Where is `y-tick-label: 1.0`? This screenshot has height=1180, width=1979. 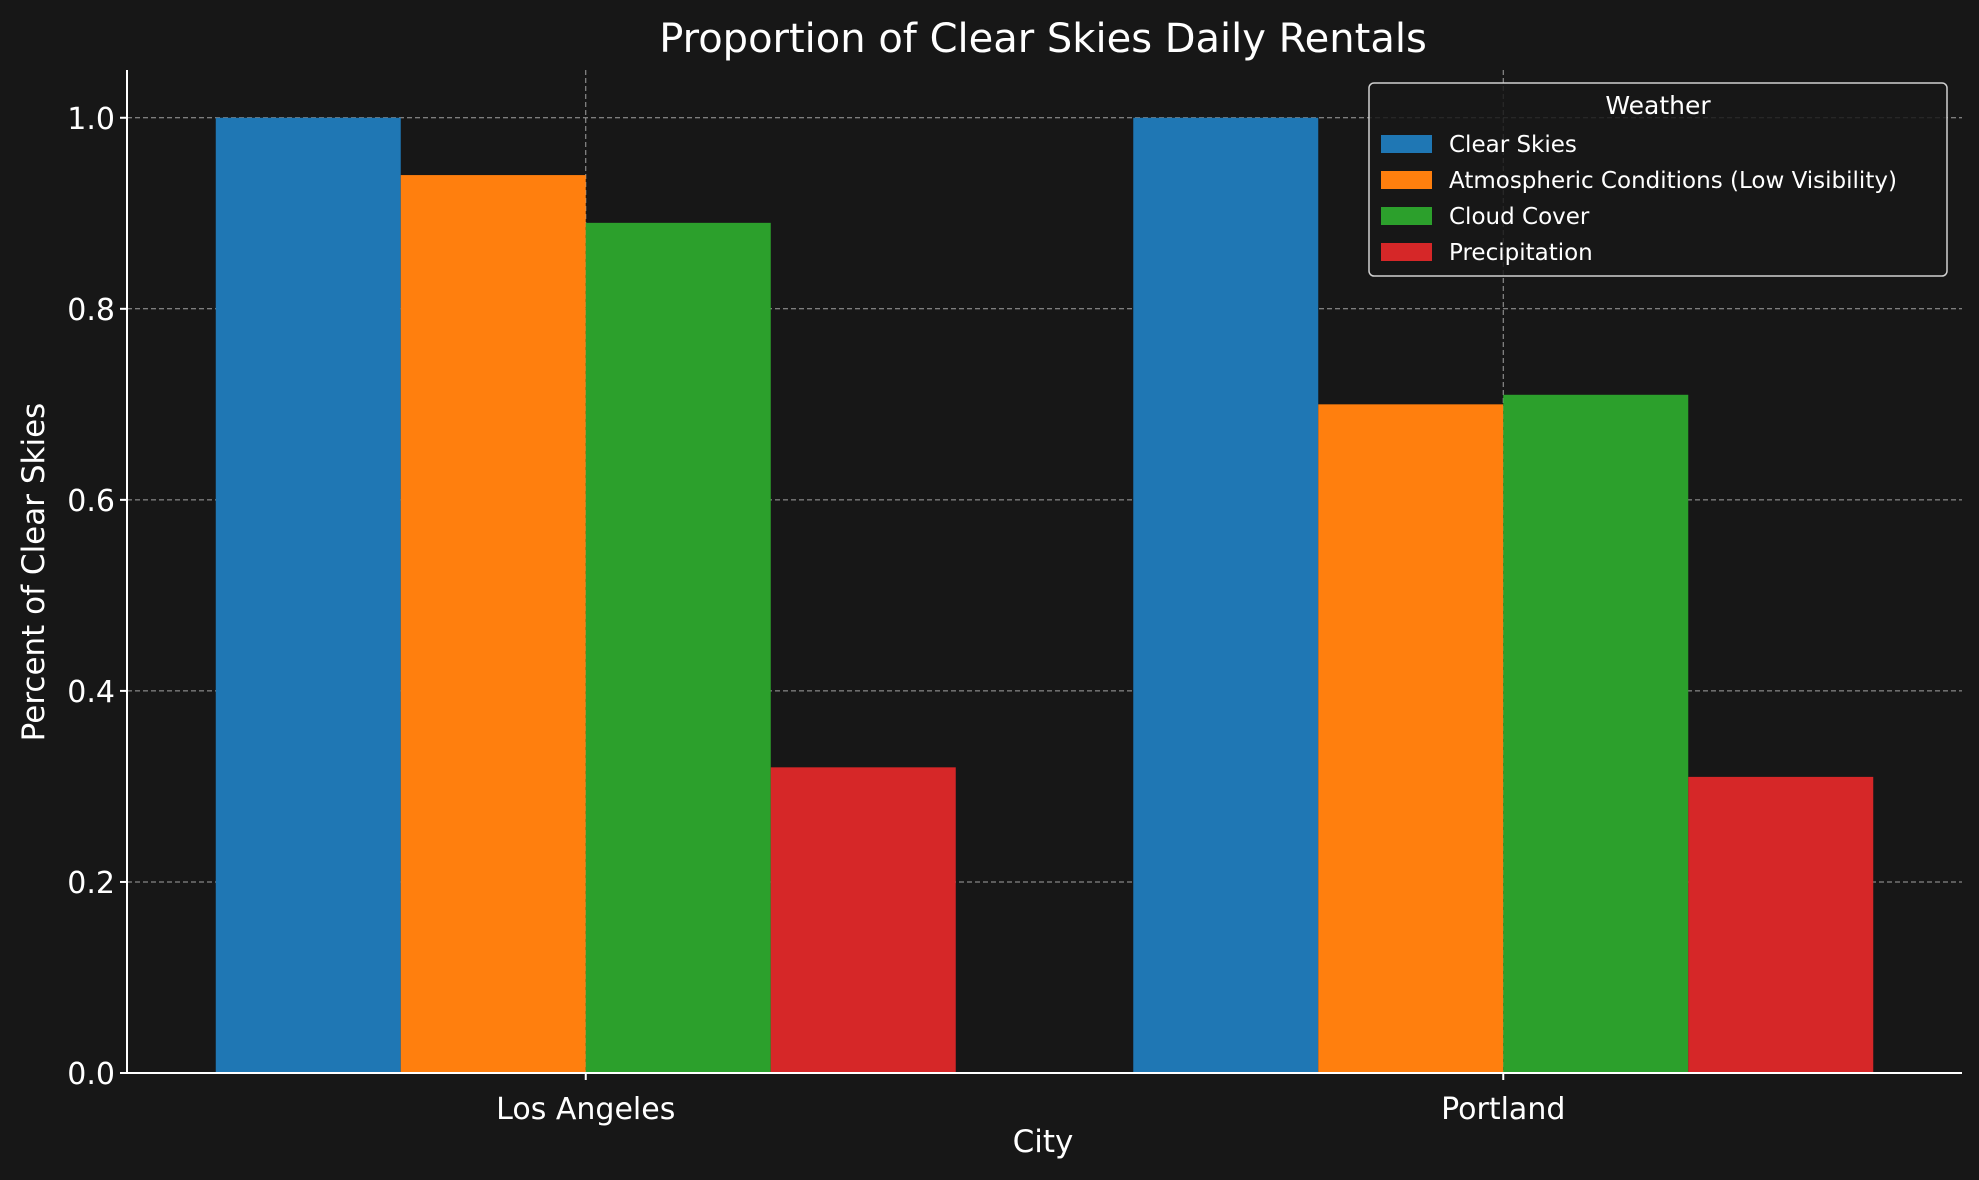 y-tick-label: 1.0 is located at coordinates (91, 119).